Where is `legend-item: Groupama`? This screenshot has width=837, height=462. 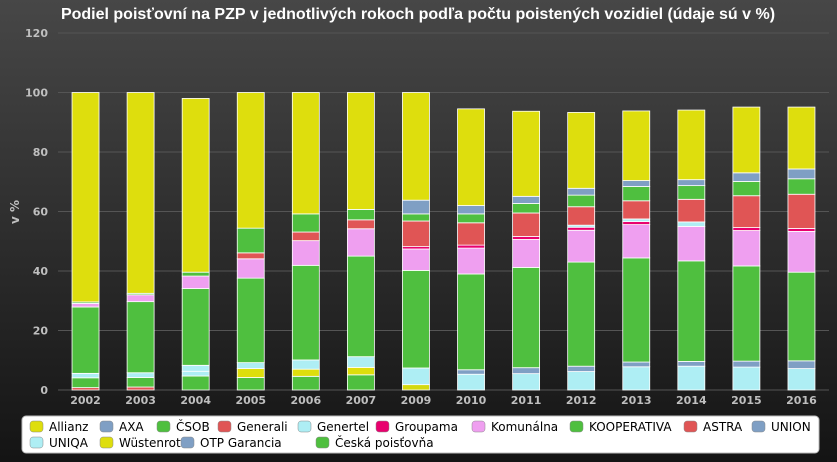
legend-item: Groupama is located at coordinates (416, 427).